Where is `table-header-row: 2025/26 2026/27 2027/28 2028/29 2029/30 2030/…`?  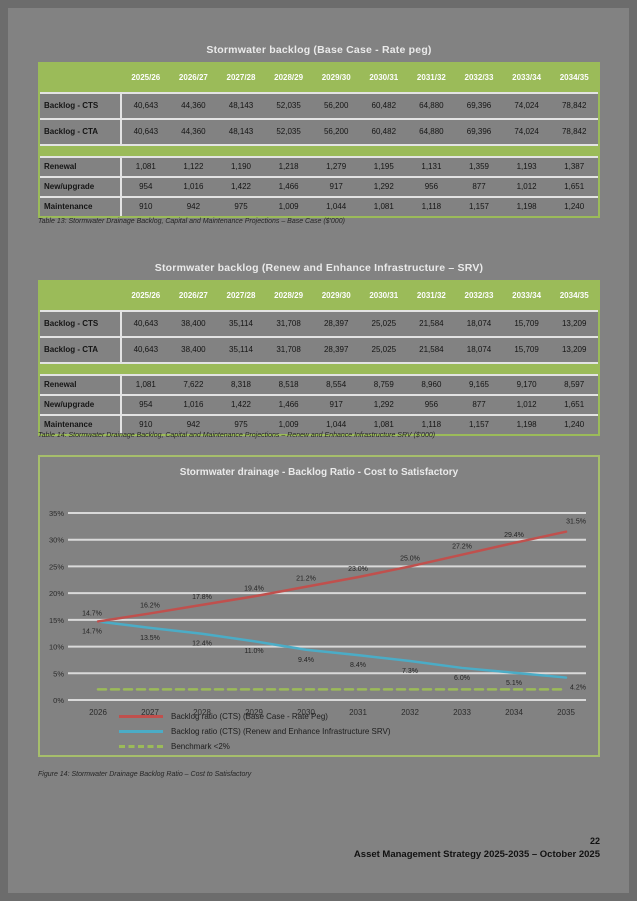
table-header-row: 2025/26 2026/27 2027/28 2028/29 2029/30 2030/… is located at coordinates (319, 297).